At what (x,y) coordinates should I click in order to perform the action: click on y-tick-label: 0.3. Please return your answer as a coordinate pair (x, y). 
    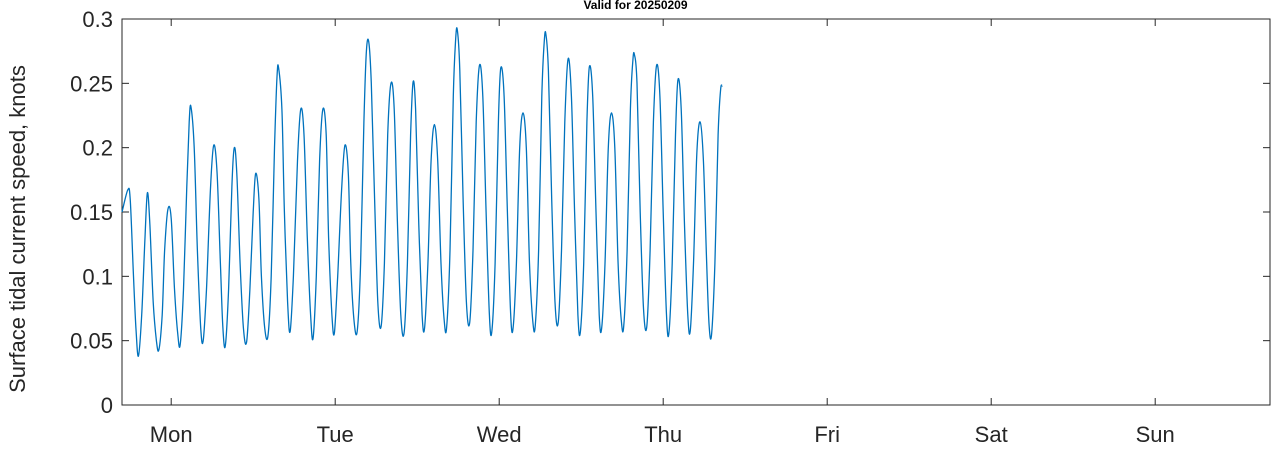
    Looking at the image, I should click on (97, 19).